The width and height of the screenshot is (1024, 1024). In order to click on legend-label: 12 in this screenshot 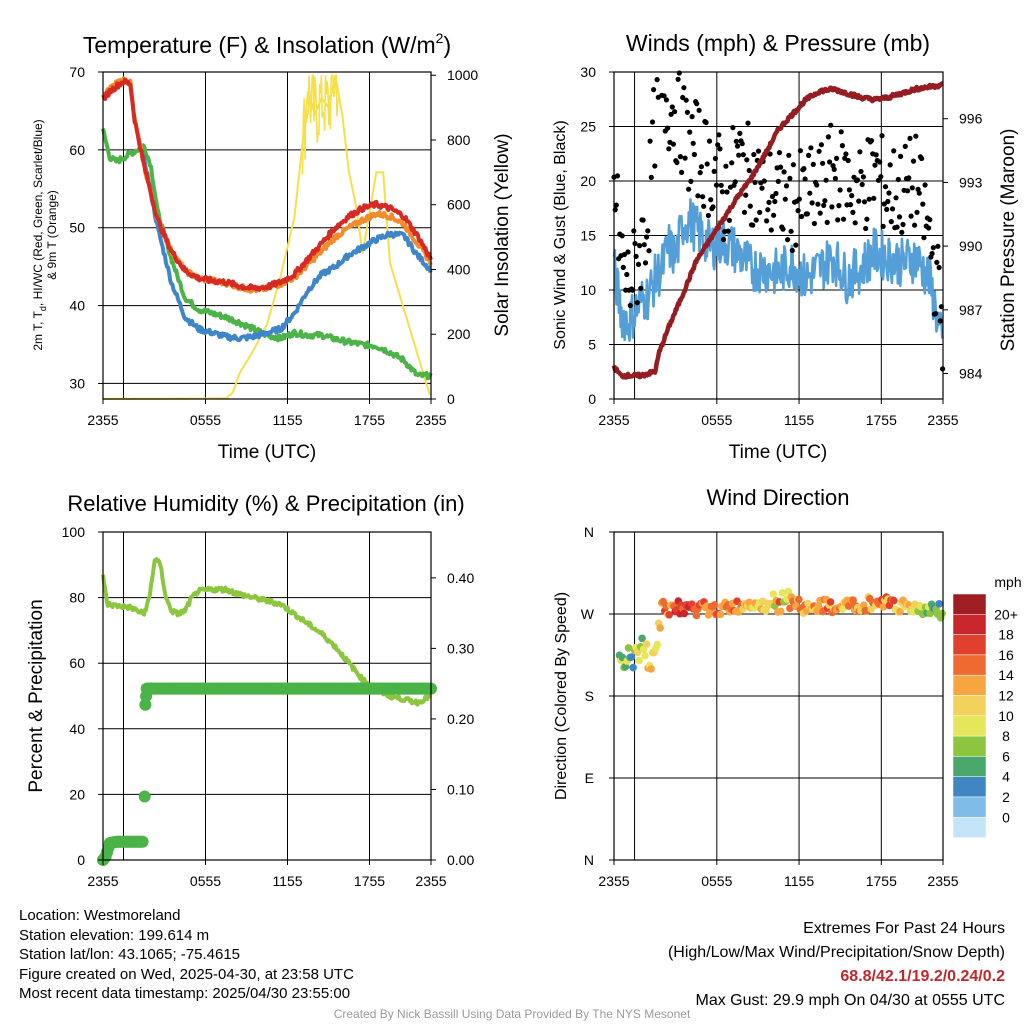, I will do `click(1006, 696)`.